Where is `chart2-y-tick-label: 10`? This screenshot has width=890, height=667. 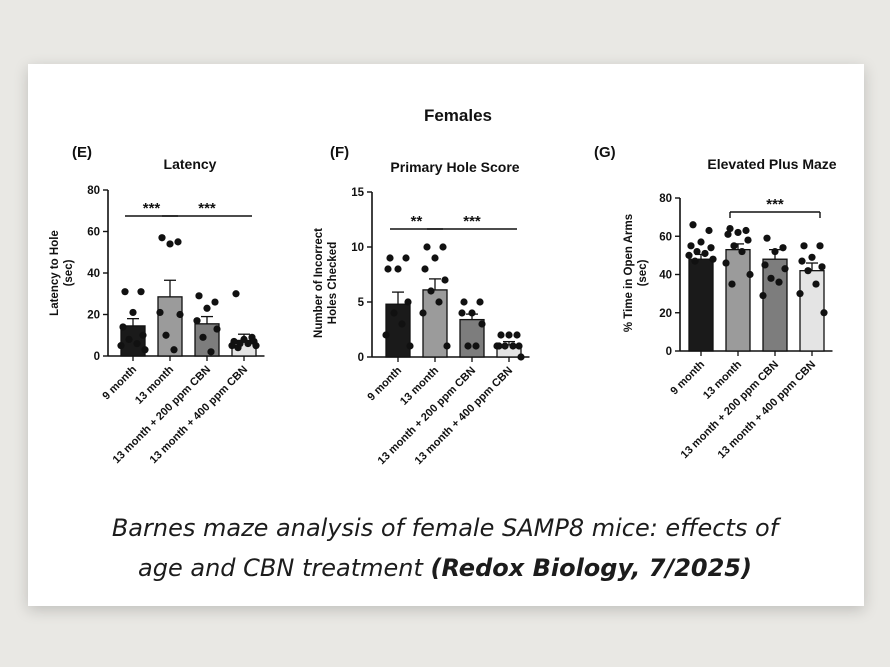
chart2-y-tick-label: 10 is located at coordinates (357, 248).